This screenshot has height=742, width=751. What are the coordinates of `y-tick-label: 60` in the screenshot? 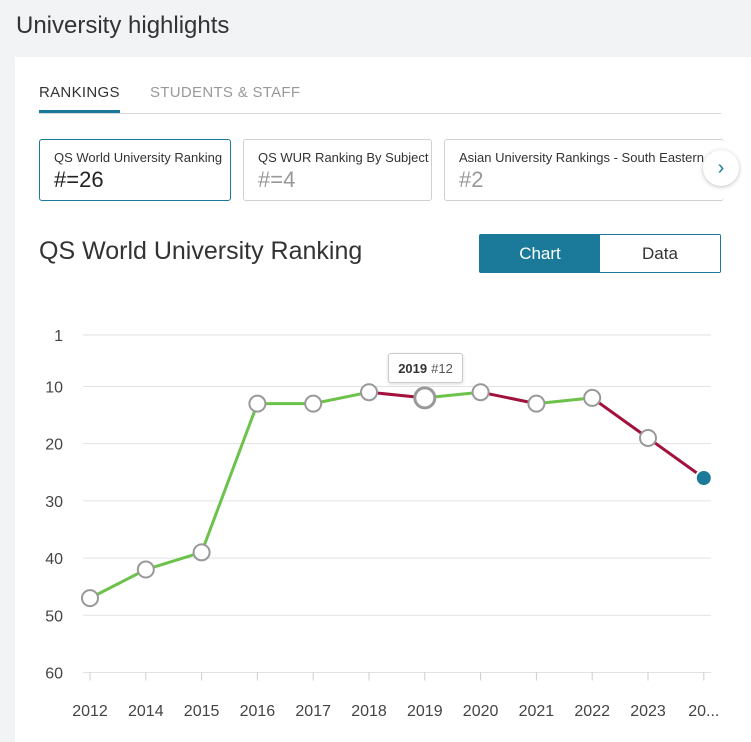 It's located at (54, 673).